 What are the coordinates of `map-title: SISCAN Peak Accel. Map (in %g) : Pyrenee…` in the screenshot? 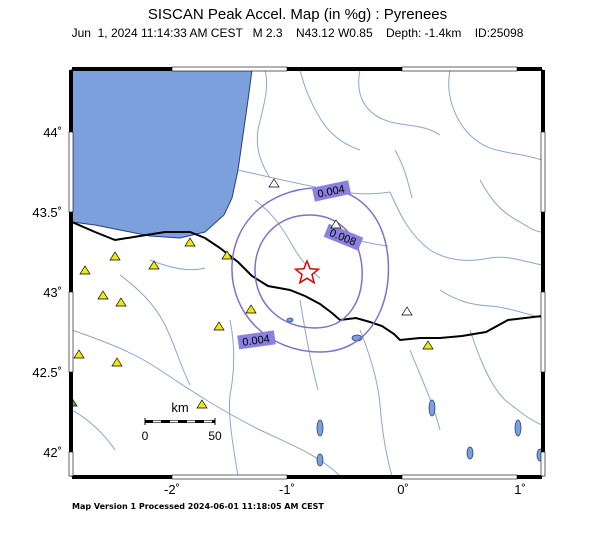 It's located at (297, 14).